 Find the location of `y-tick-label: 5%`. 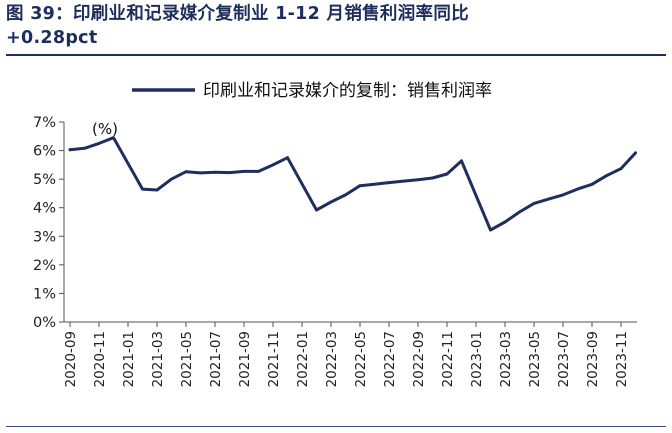

y-tick-label: 5% is located at coordinates (44, 180).